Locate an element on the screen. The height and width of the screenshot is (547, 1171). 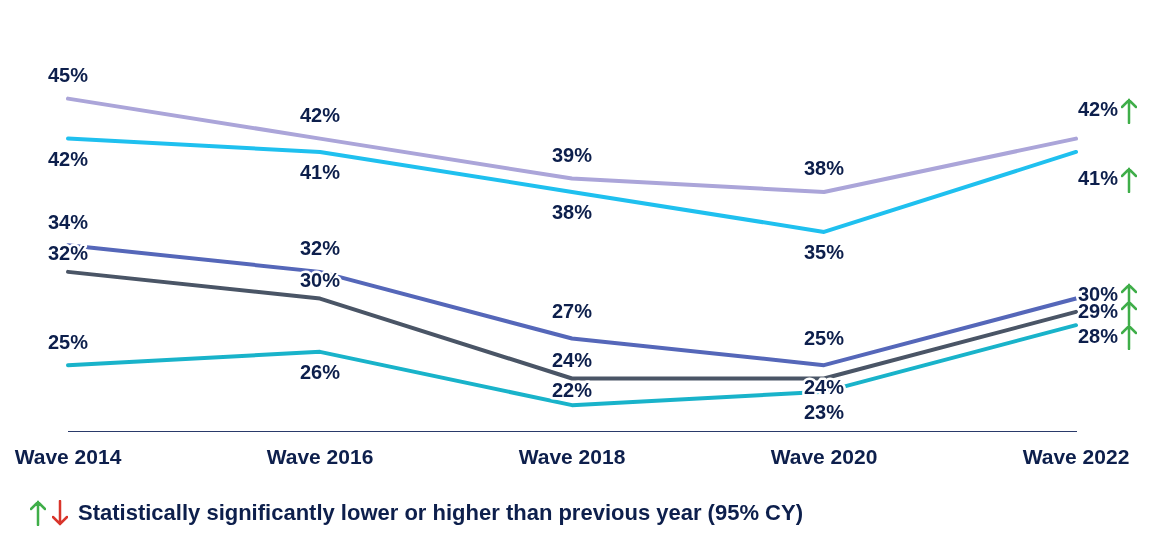
x-tick-label: Wave 2014 is located at coordinates (68, 457).